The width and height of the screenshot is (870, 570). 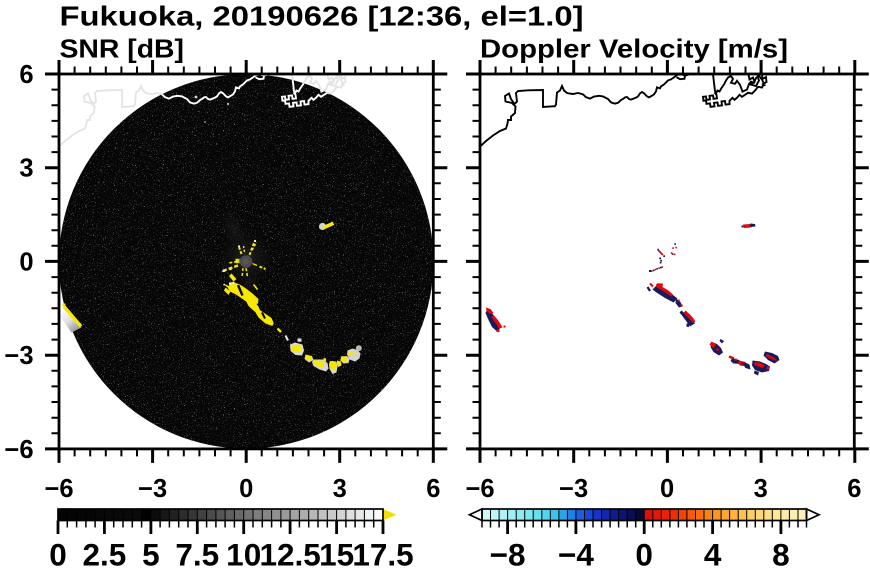 What do you see at coordinates (781, 553) in the screenshot?
I see `svg-text: 8` at bounding box center [781, 553].